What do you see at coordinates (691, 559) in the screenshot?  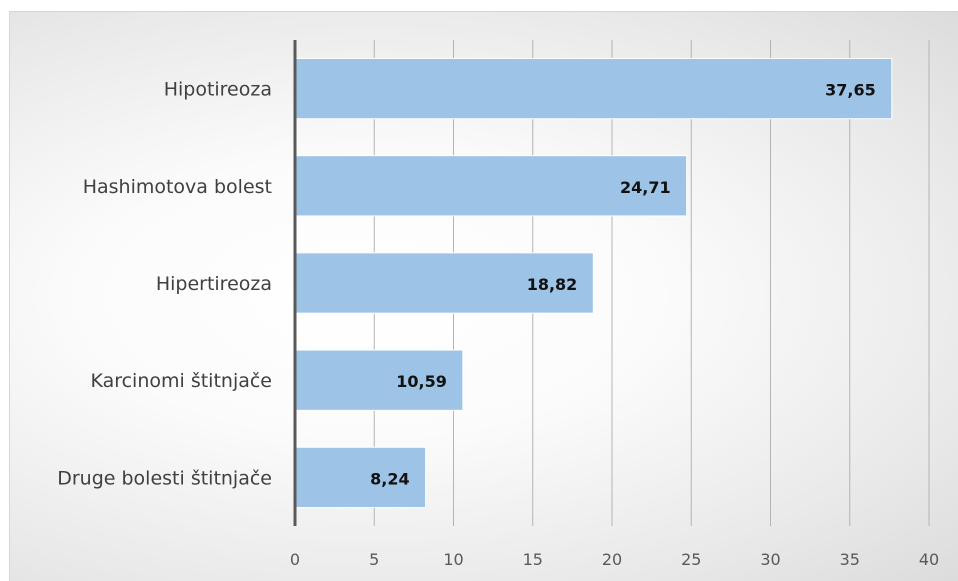 I see `x-tick-label: 25` at bounding box center [691, 559].